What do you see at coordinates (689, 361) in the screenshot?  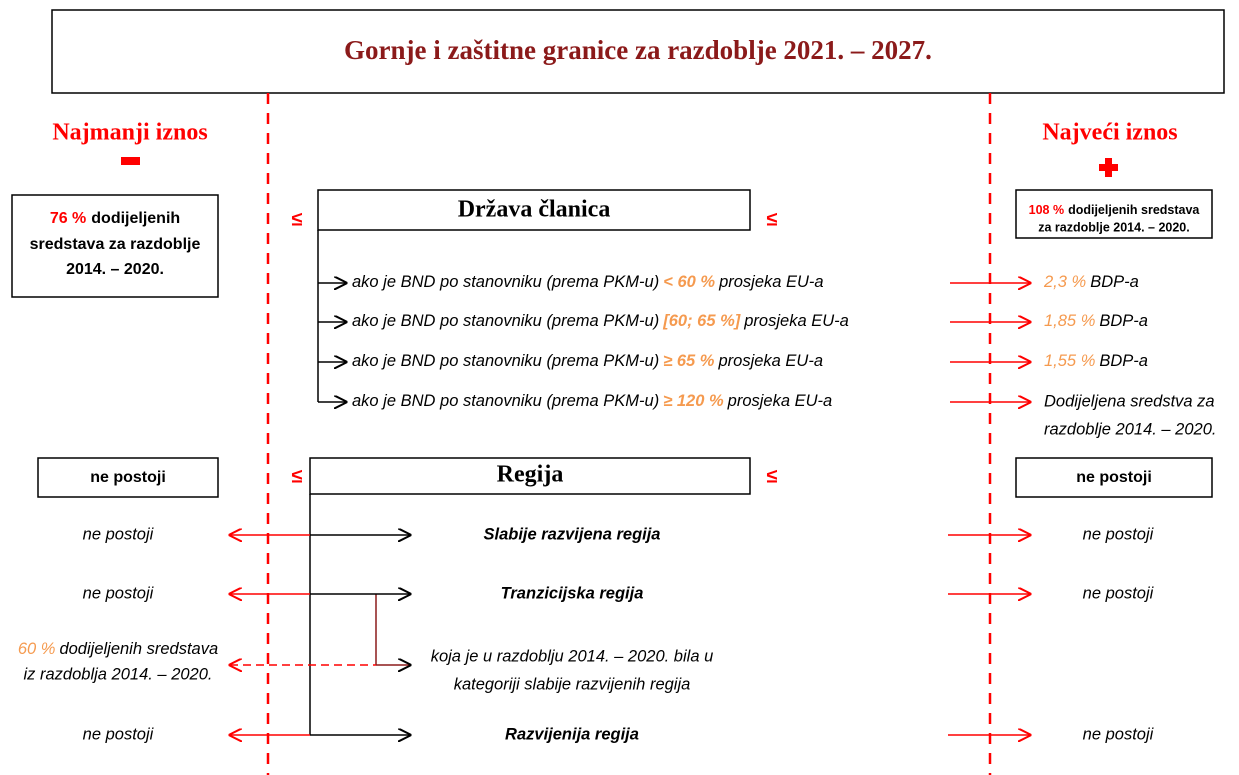 I see `threshold: ≥ 65 %` at bounding box center [689, 361].